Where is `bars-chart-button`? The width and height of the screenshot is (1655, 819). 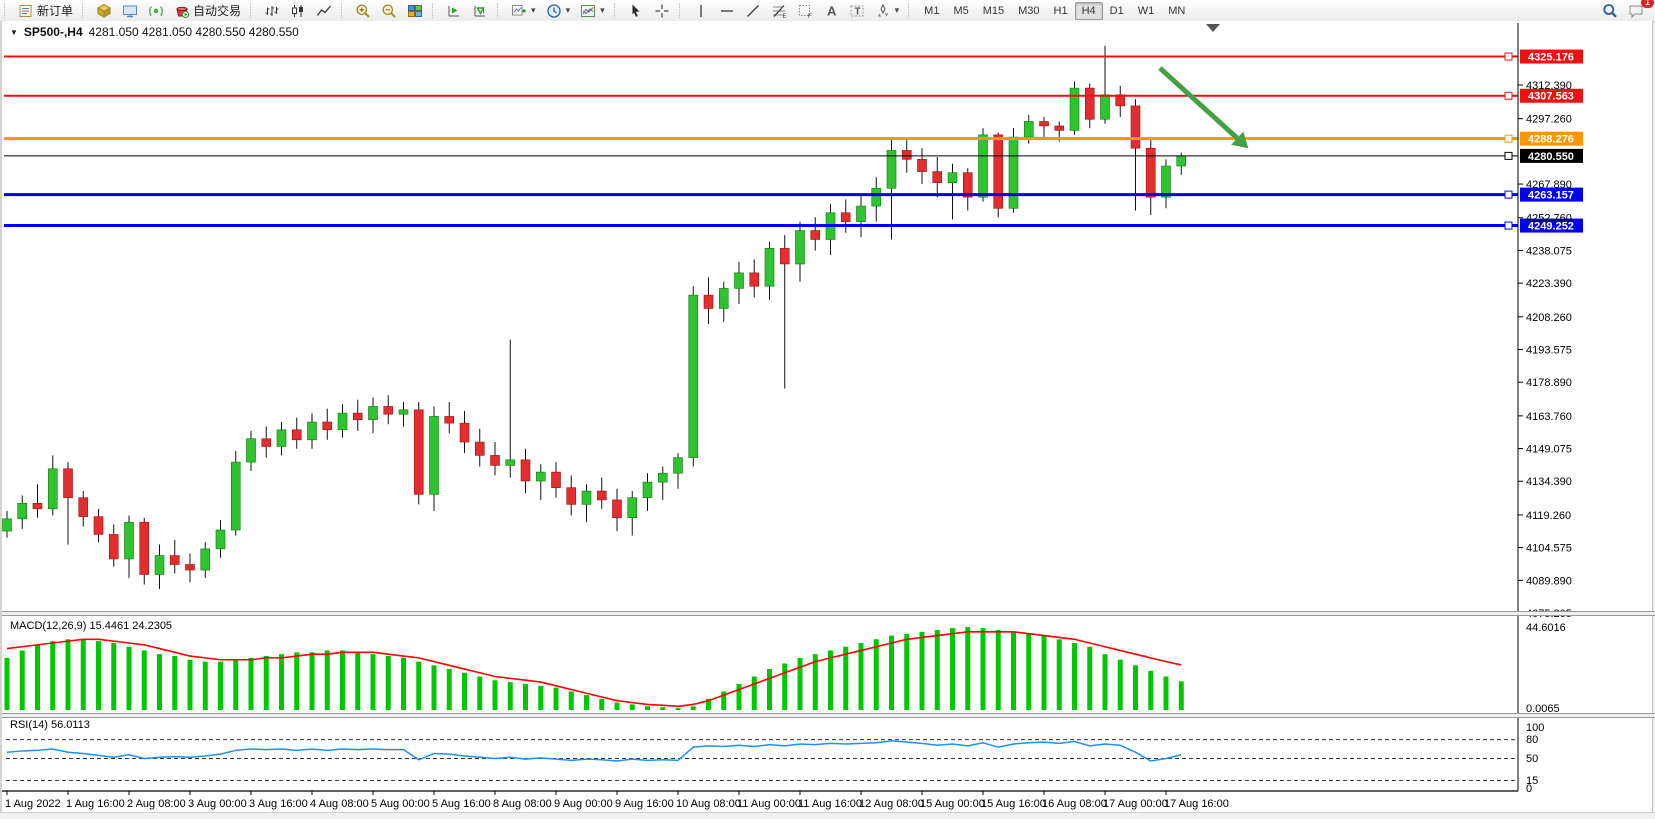 bars-chart-button is located at coordinates (272, 10).